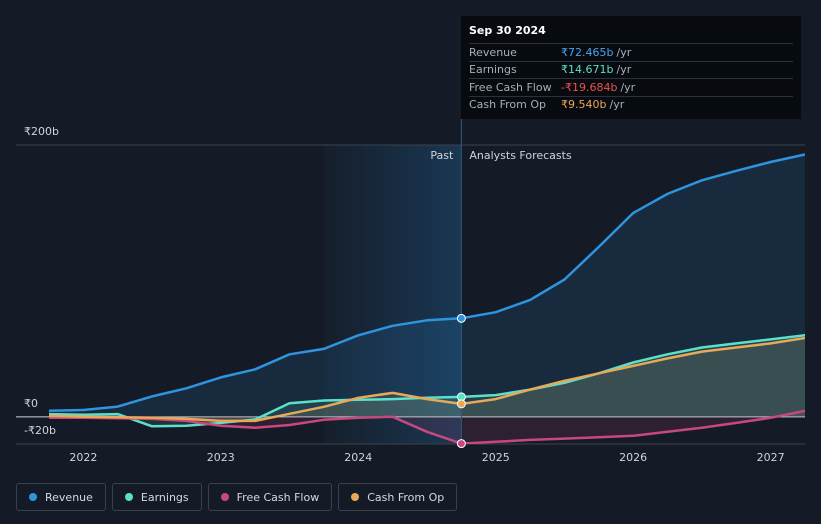 This screenshot has width=821, height=524. I want to click on legend-item: Revenue, so click(61, 497).